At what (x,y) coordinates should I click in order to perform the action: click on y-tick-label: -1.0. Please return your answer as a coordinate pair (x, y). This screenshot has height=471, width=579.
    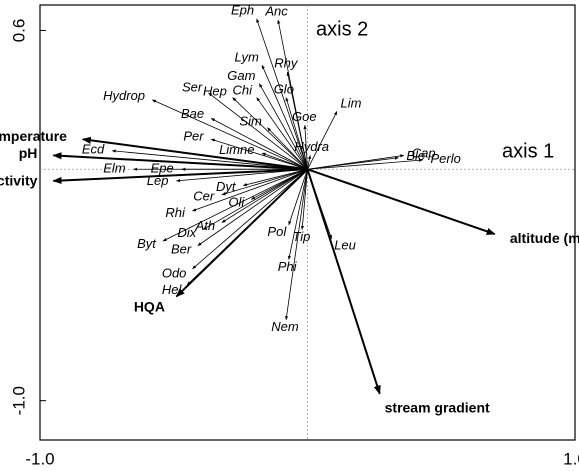
    Looking at the image, I should click on (18, 400).